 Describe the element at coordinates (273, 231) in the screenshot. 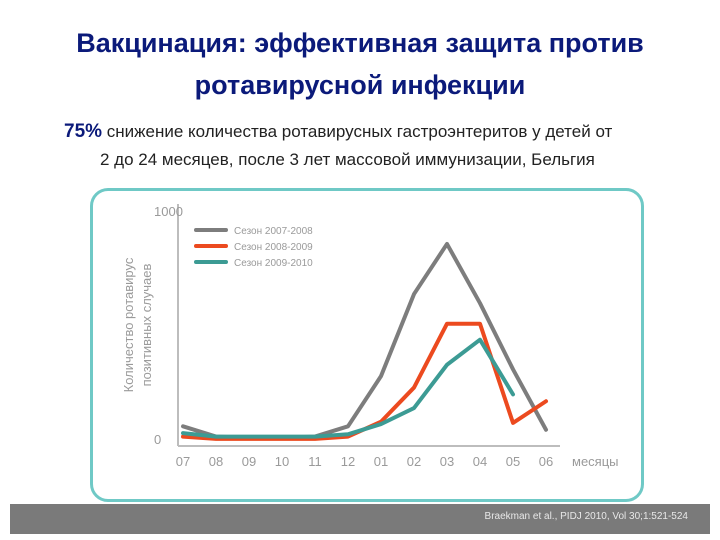

I see `legend-label: Сезон 2007-2008` at that location.